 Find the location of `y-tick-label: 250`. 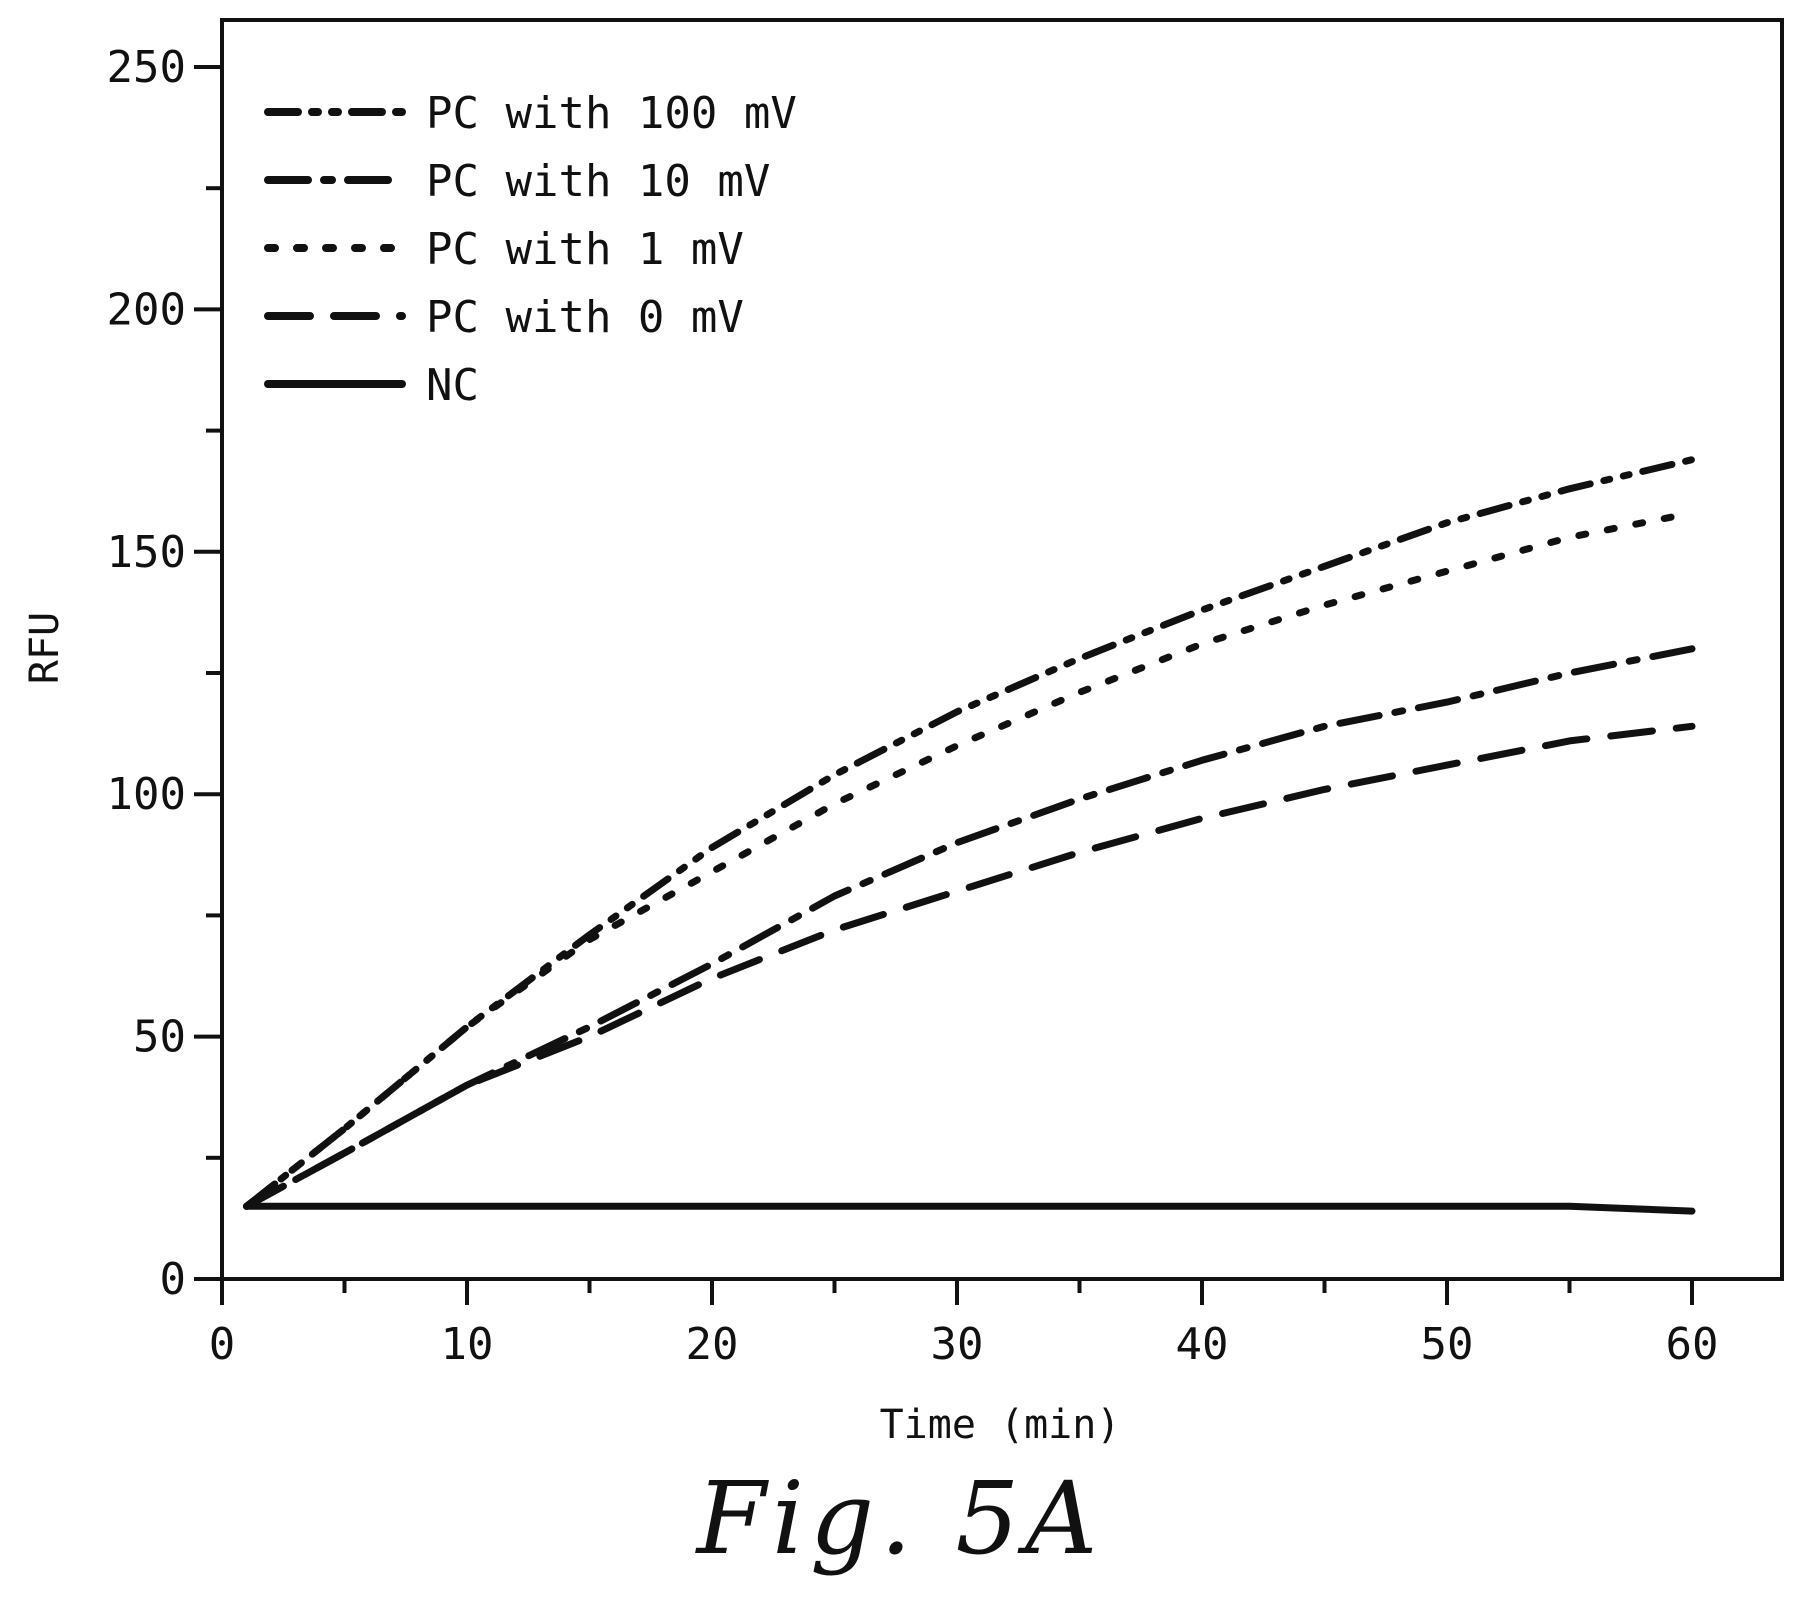

y-tick-label: 250 is located at coordinates (146, 67).